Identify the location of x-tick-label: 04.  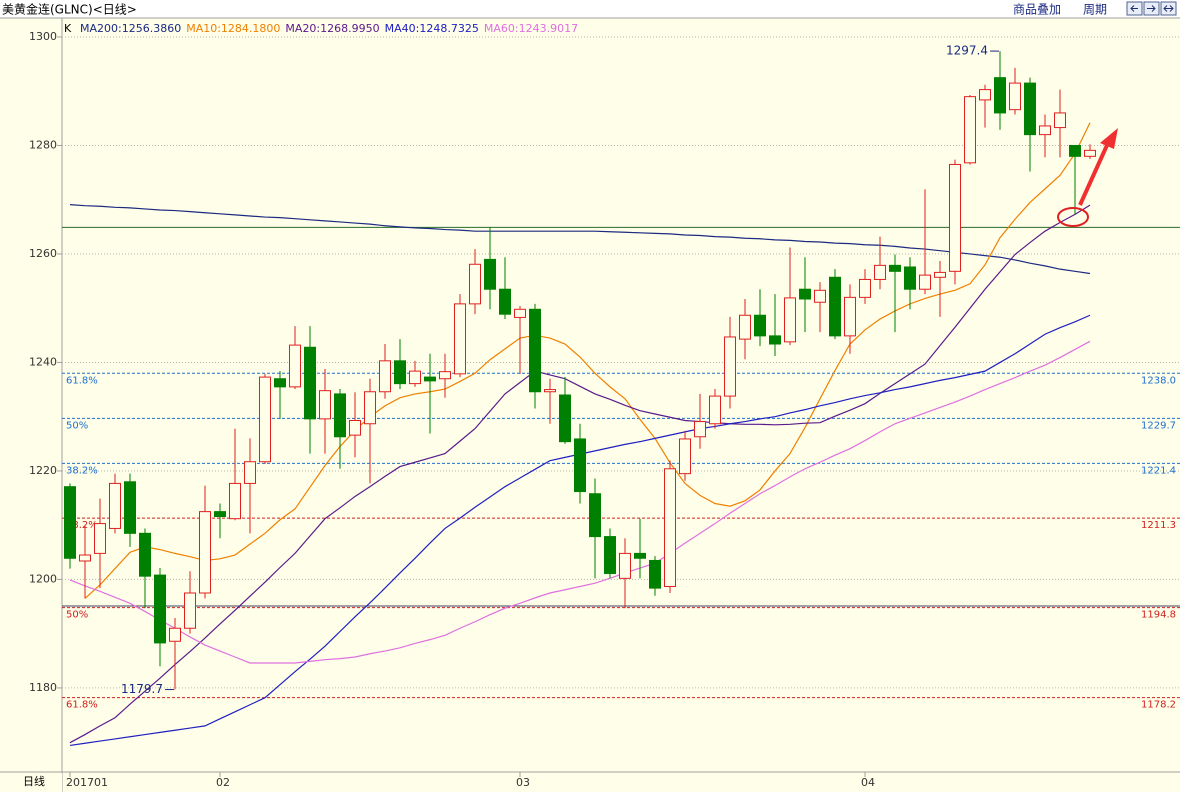
(868, 782).